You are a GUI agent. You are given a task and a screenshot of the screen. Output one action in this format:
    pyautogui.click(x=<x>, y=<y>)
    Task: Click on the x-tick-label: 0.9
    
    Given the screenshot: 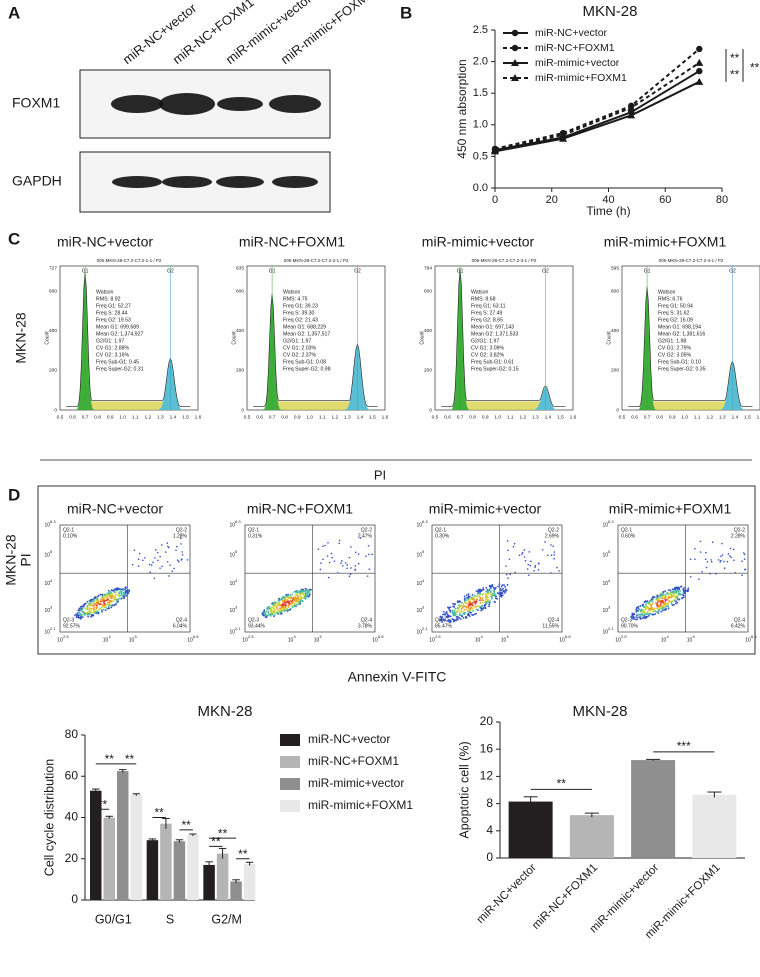 What is the action you would take?
    pyautogui.click(x=110, y=417)
    